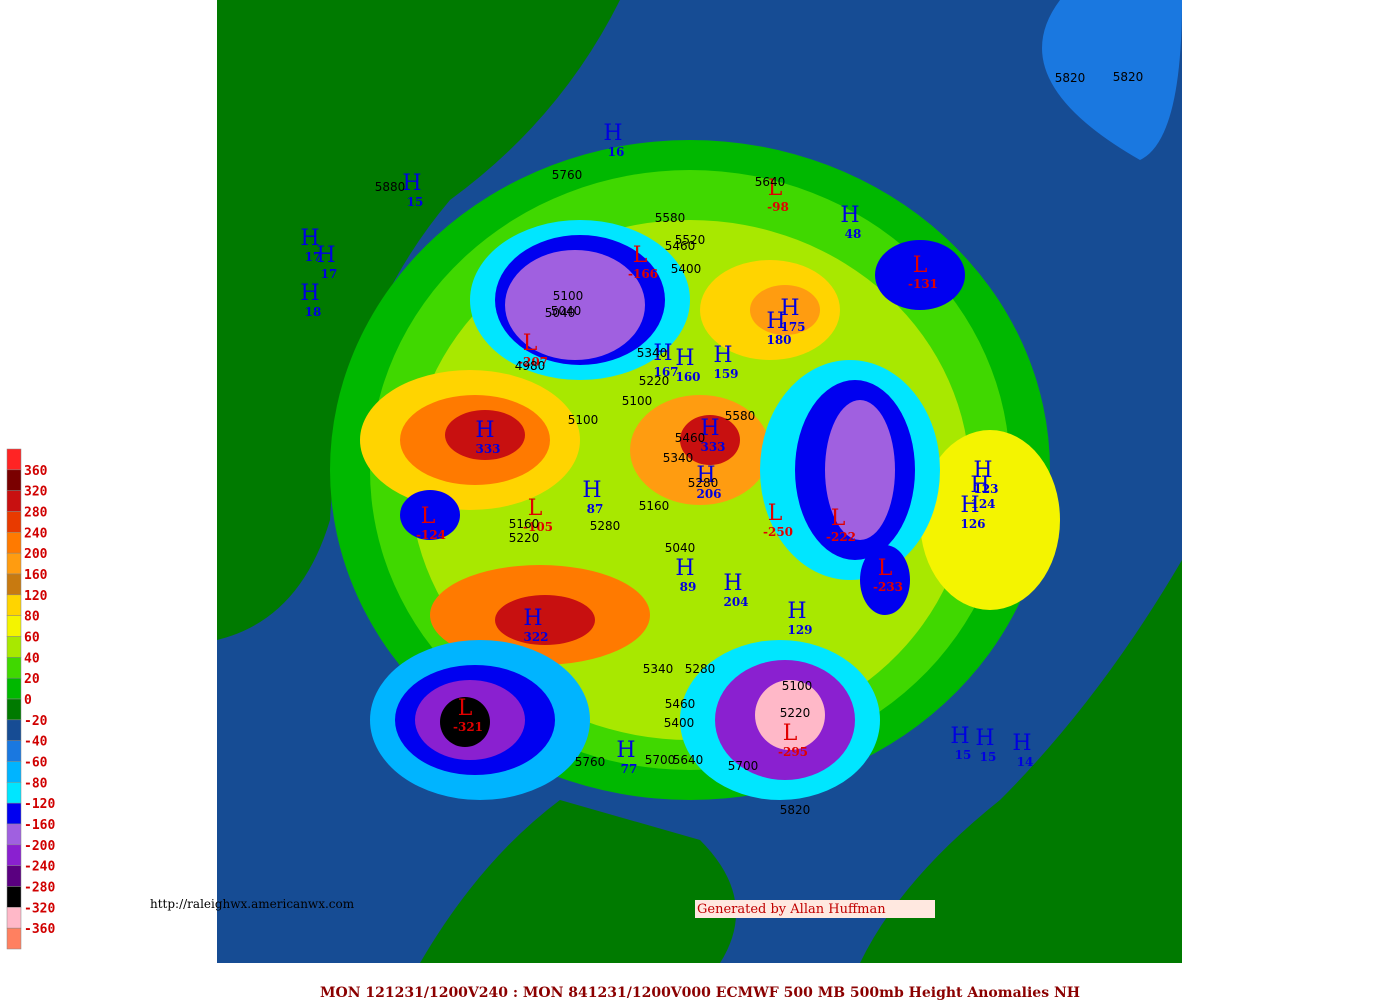  I want to click on center-value: -222, so click(841, 537).